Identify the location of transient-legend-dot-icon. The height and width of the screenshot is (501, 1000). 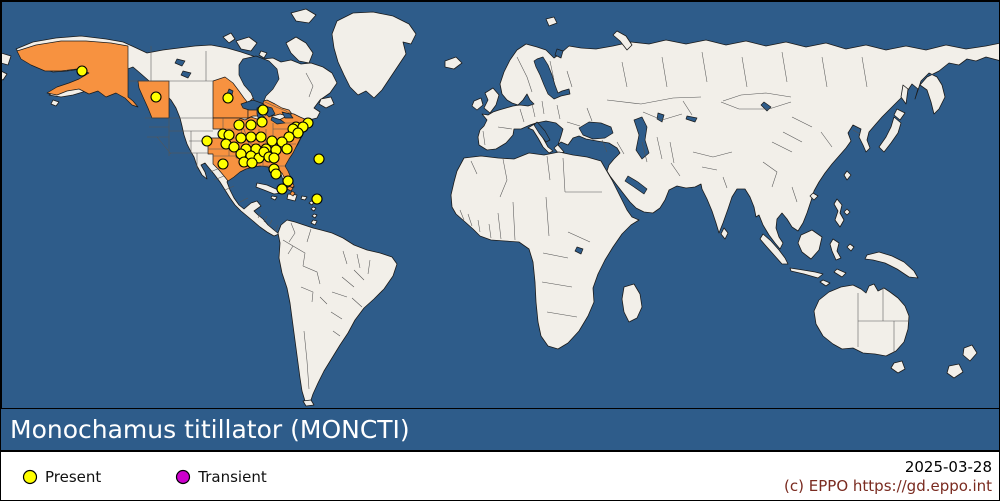
(183, 477).